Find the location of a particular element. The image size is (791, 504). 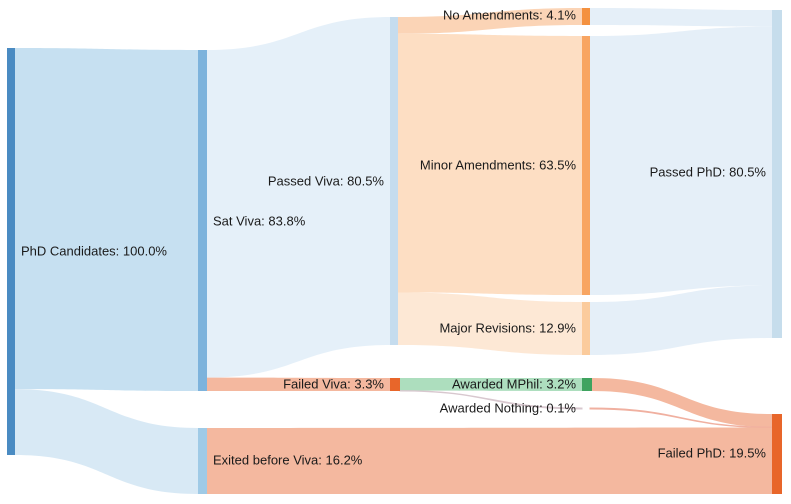

node-label-passed_viva: Passed Viva: 80.5% is located at coordinates (326, 180).